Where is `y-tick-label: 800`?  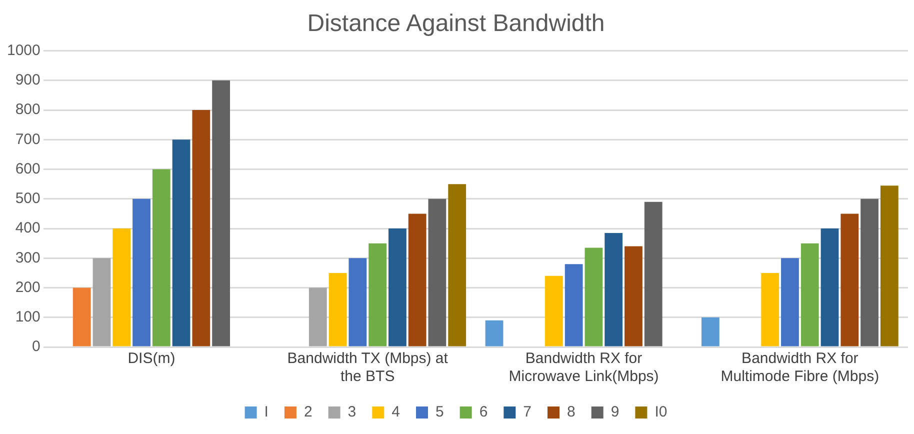 y-tick-label: 800 is located at coordinates (27, 109).